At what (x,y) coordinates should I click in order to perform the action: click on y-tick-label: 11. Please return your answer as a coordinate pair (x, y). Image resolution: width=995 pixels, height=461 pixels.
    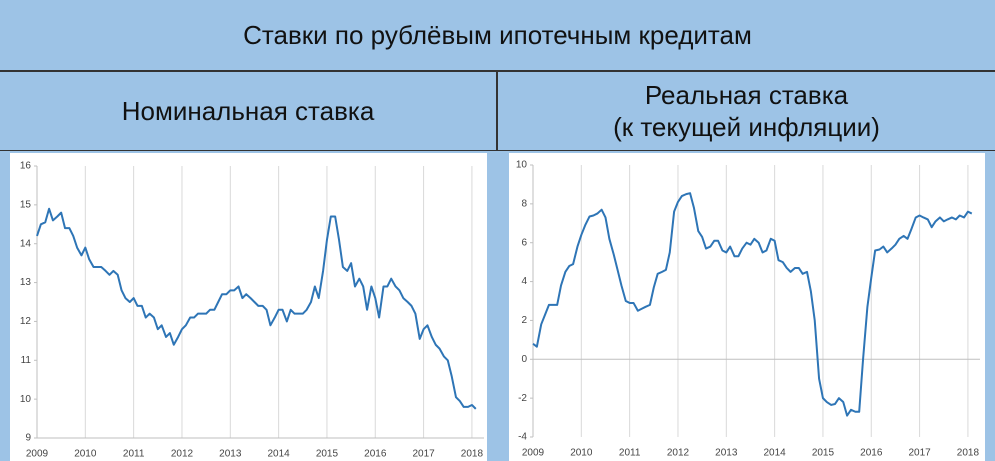
    Looking at the image, I should click on (26, 360).